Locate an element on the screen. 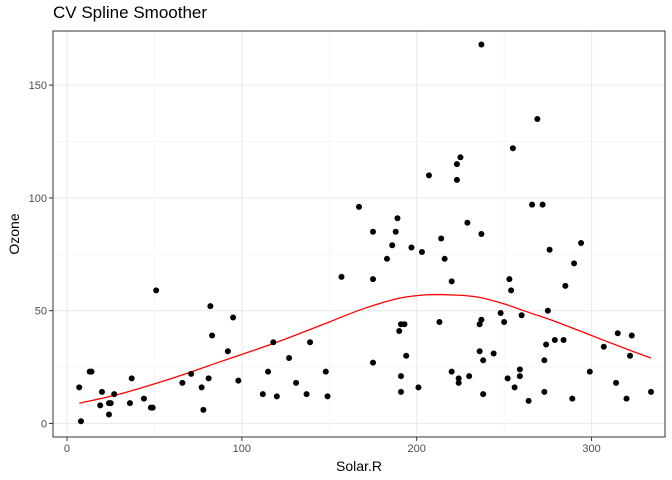  y-tick-label: 150 is located at coordinates (38, 86).